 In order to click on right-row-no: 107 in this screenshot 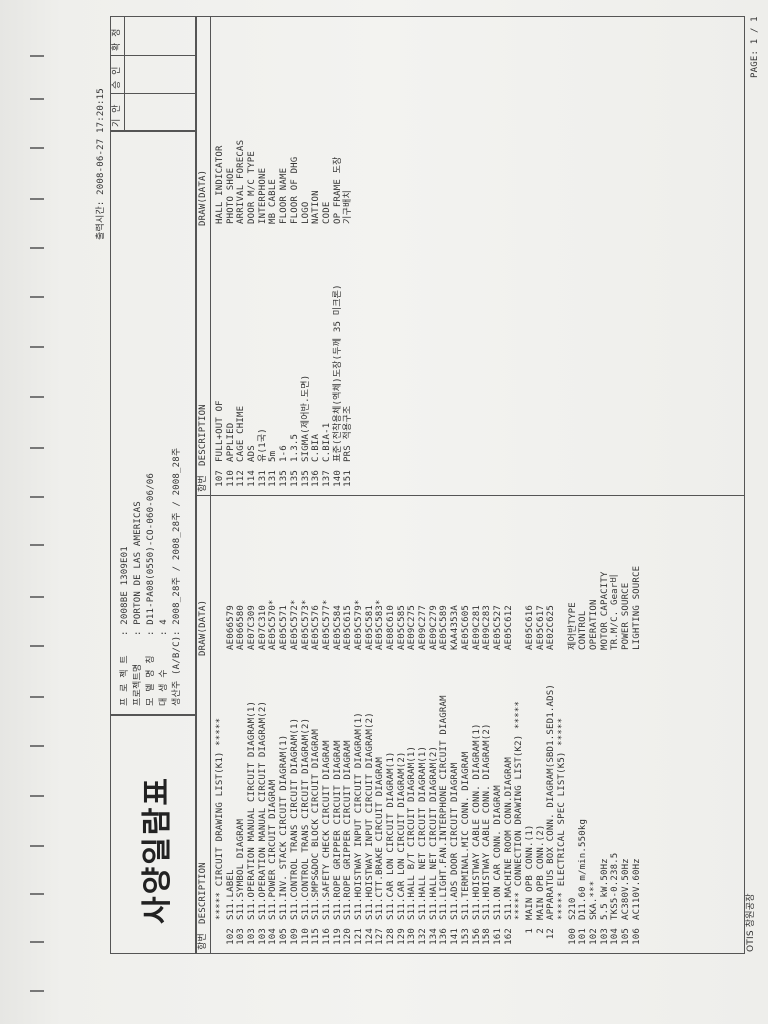, I will do `click(220, 478)`.